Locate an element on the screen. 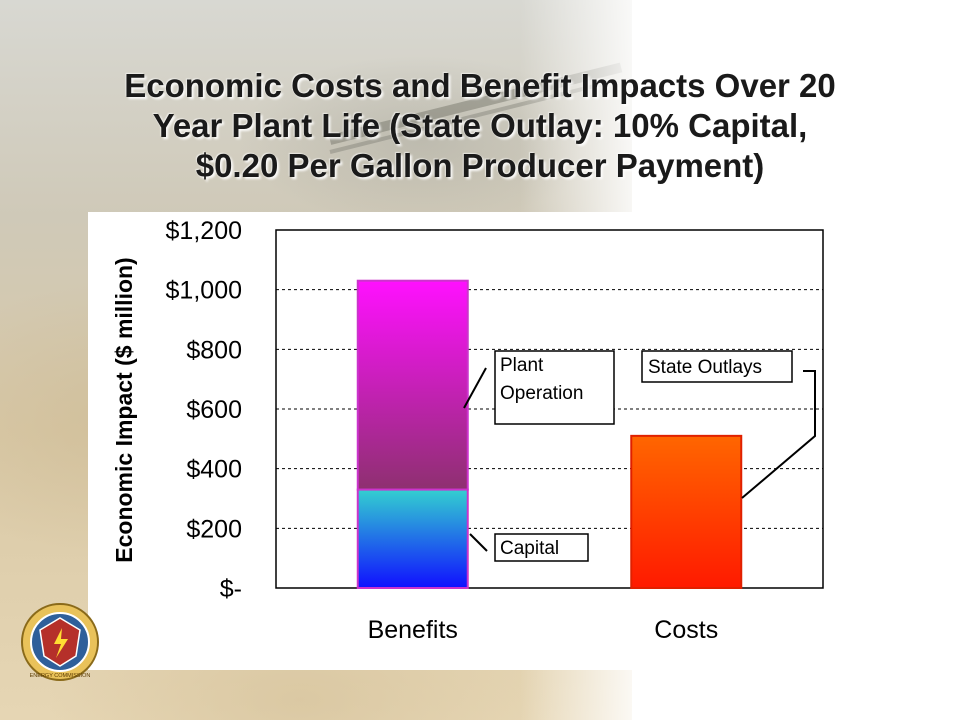  bar-benefits-plant-operation is located at coordinates (412, 385).